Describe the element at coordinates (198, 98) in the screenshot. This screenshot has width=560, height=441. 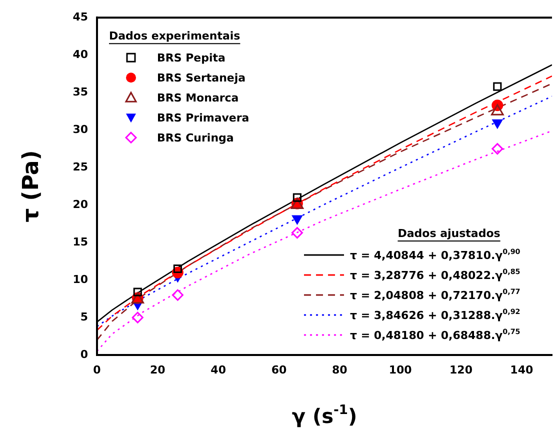
I see `legend-label: BRS Monarca` at that location.